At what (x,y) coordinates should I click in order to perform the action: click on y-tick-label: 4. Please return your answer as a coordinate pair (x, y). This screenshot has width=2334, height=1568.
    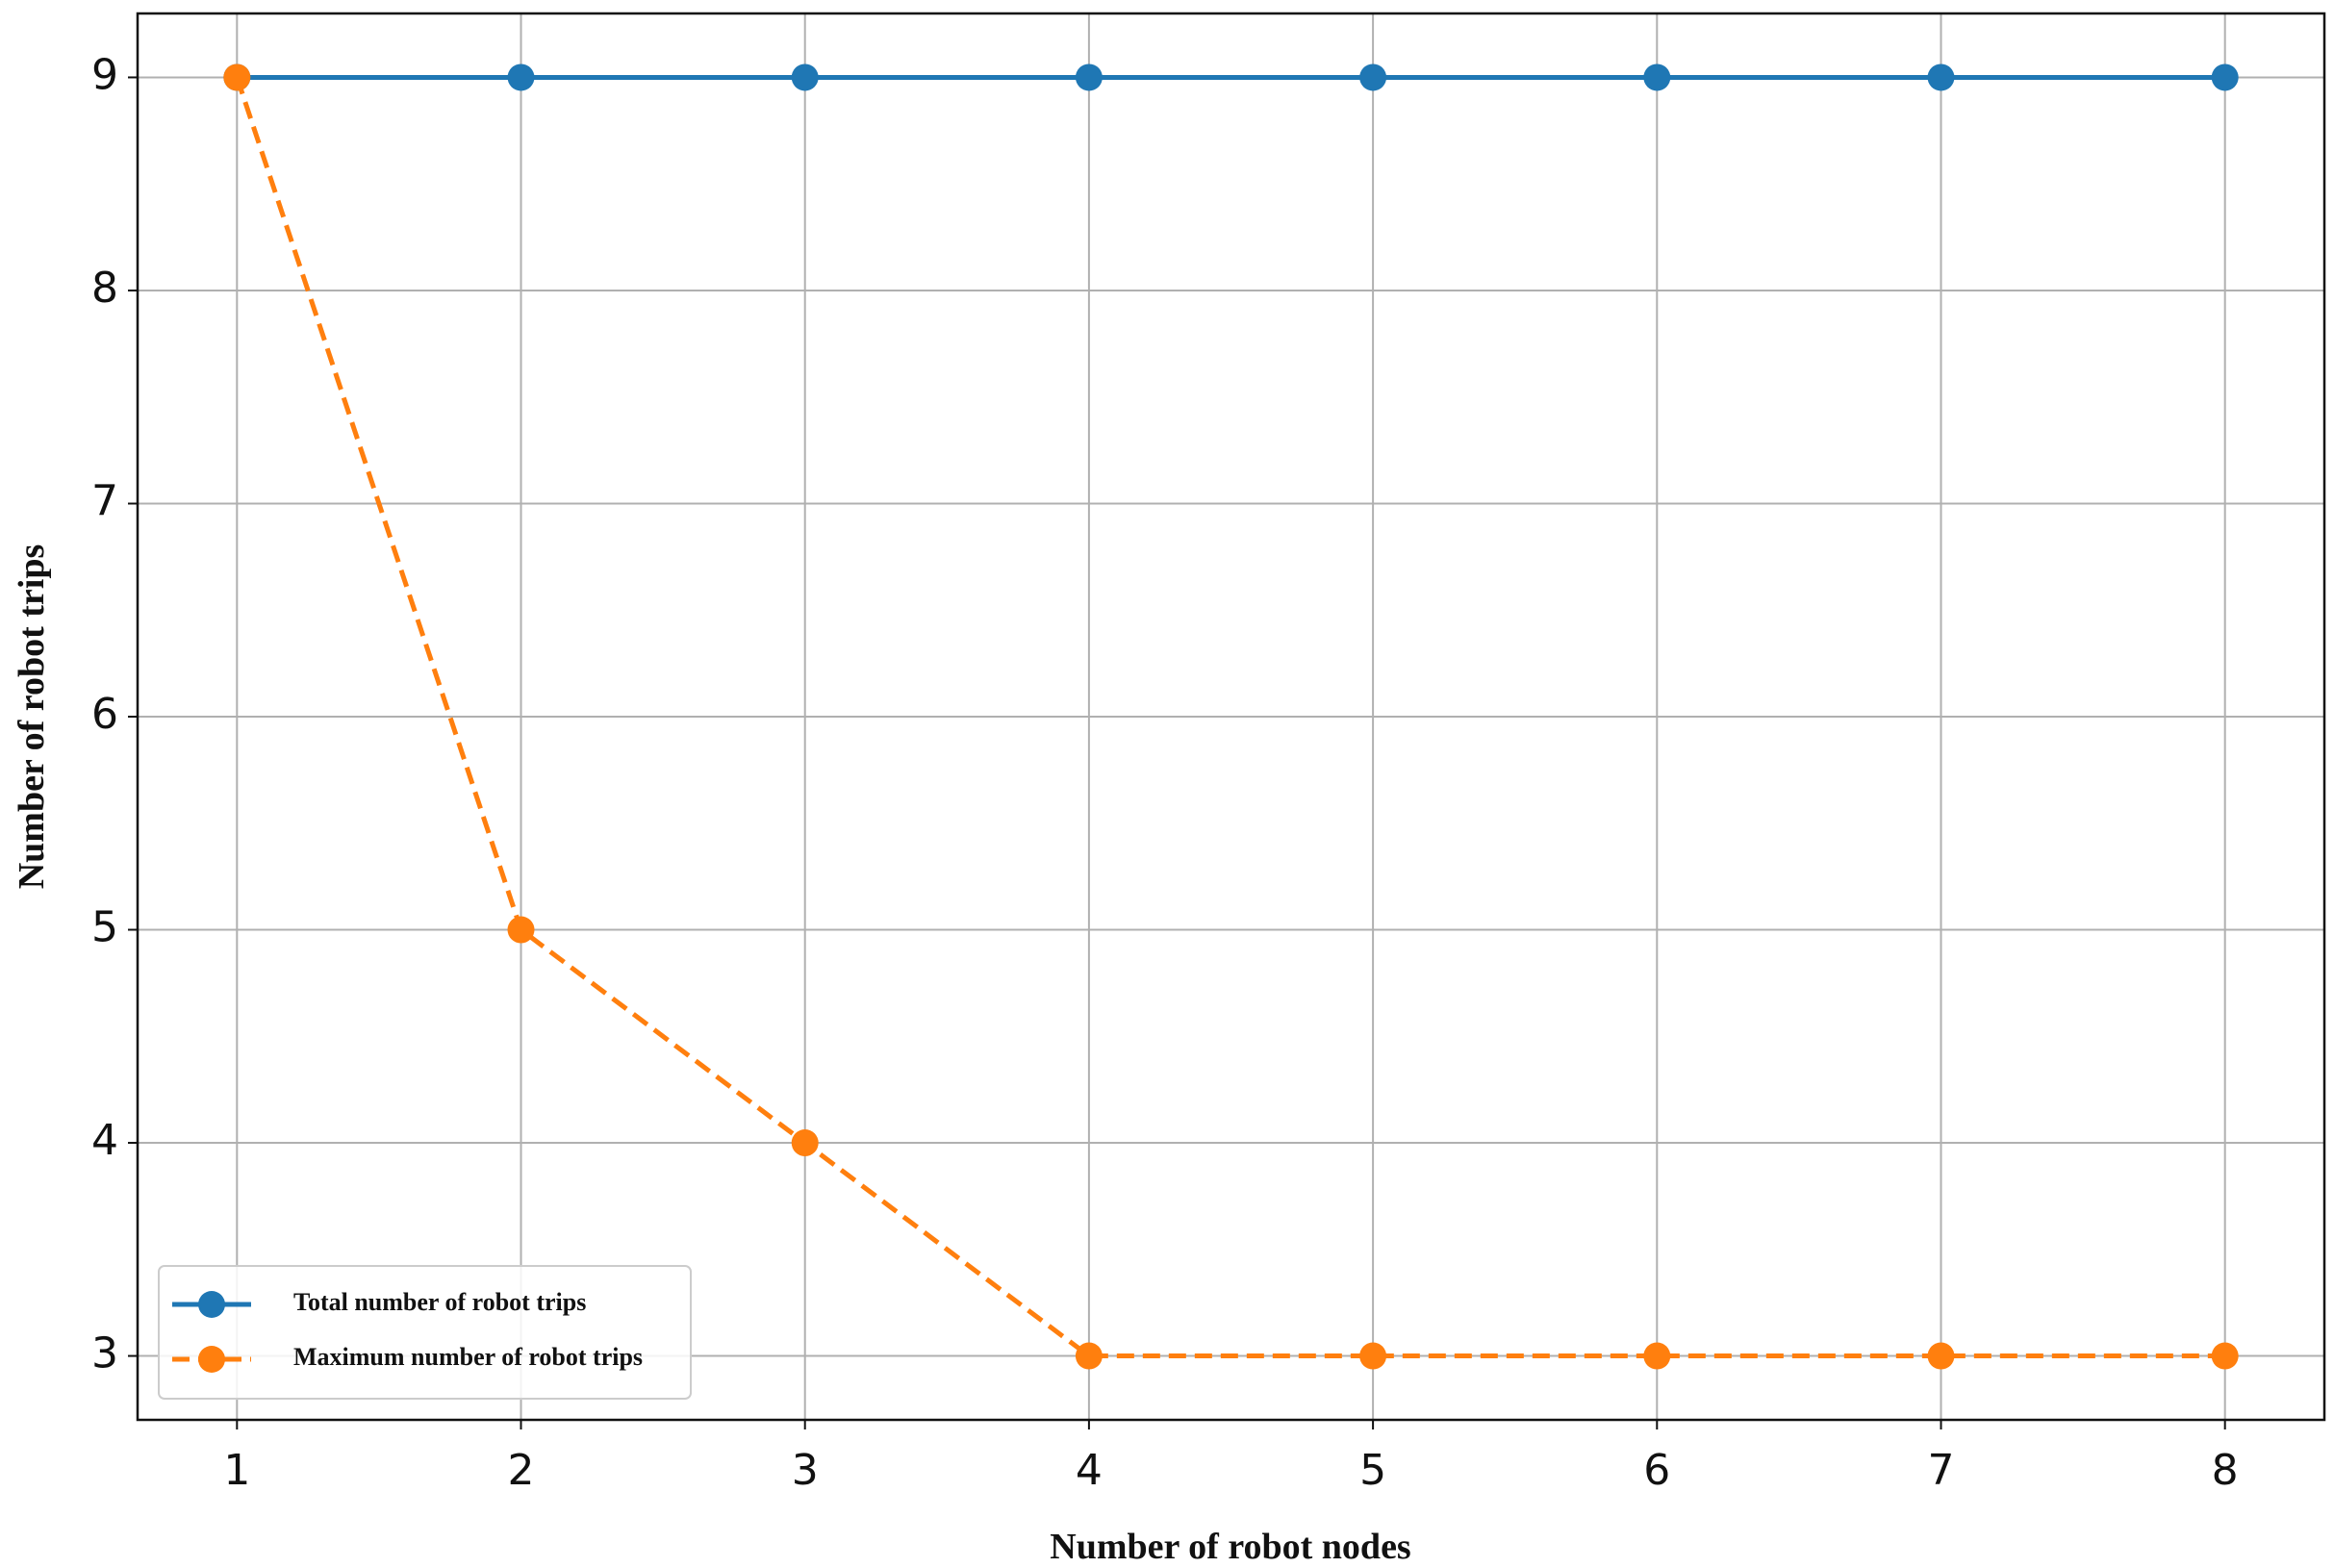
    Looking at the image, I should click on (105, 1140).